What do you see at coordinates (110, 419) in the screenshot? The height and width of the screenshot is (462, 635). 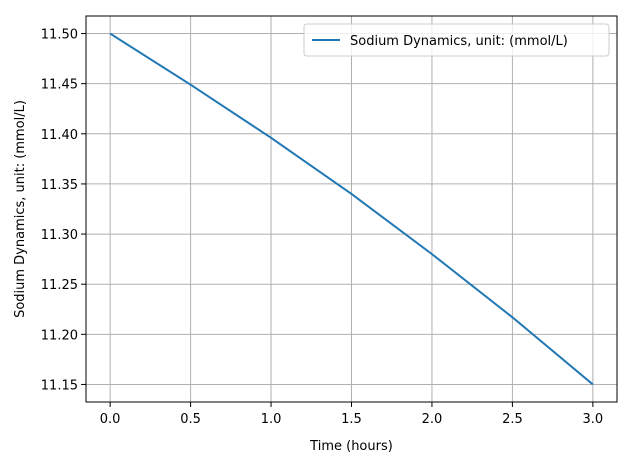 I see `x-tick-label: 0.0` at bounding box center [110, 419].